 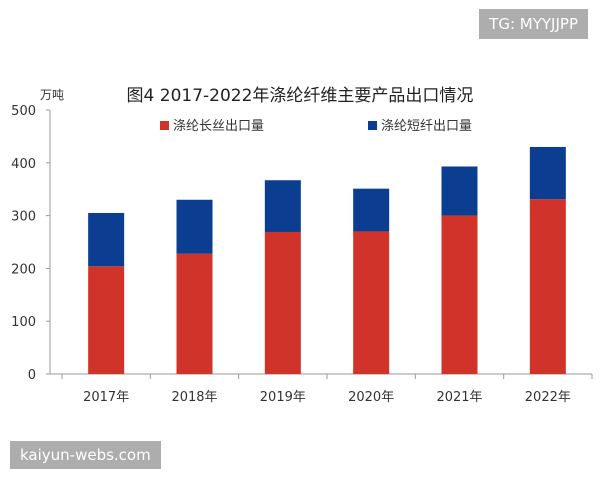 I want to click on y-tick-label: 300, so click(x=23, y=217).